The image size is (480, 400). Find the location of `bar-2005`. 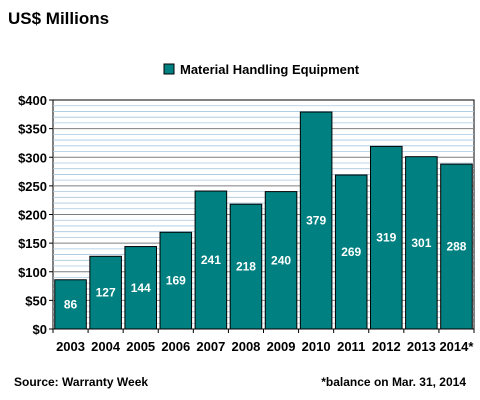

bar-2005 is located at coordinates (140, 288).